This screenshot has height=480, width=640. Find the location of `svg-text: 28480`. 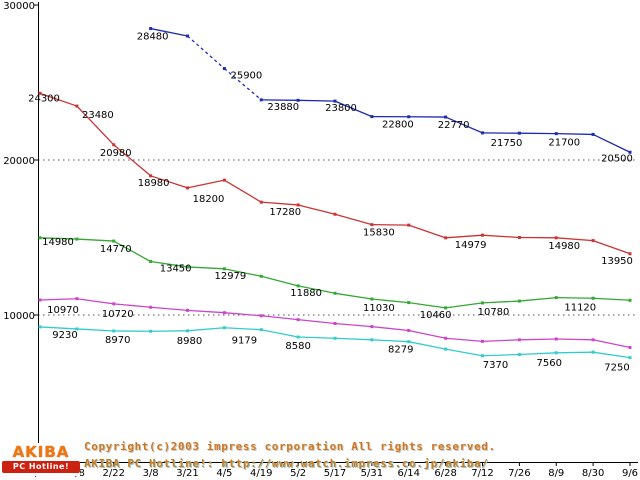

svg-text: 28480 is located at coordinates (153, 37).